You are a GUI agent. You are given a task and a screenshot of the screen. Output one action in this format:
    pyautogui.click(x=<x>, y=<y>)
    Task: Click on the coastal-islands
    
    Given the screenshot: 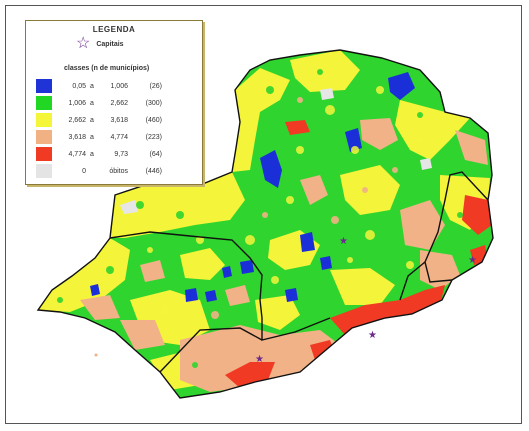 What is the action you would take?
    pyautogui.click(x=198, y=362)
    